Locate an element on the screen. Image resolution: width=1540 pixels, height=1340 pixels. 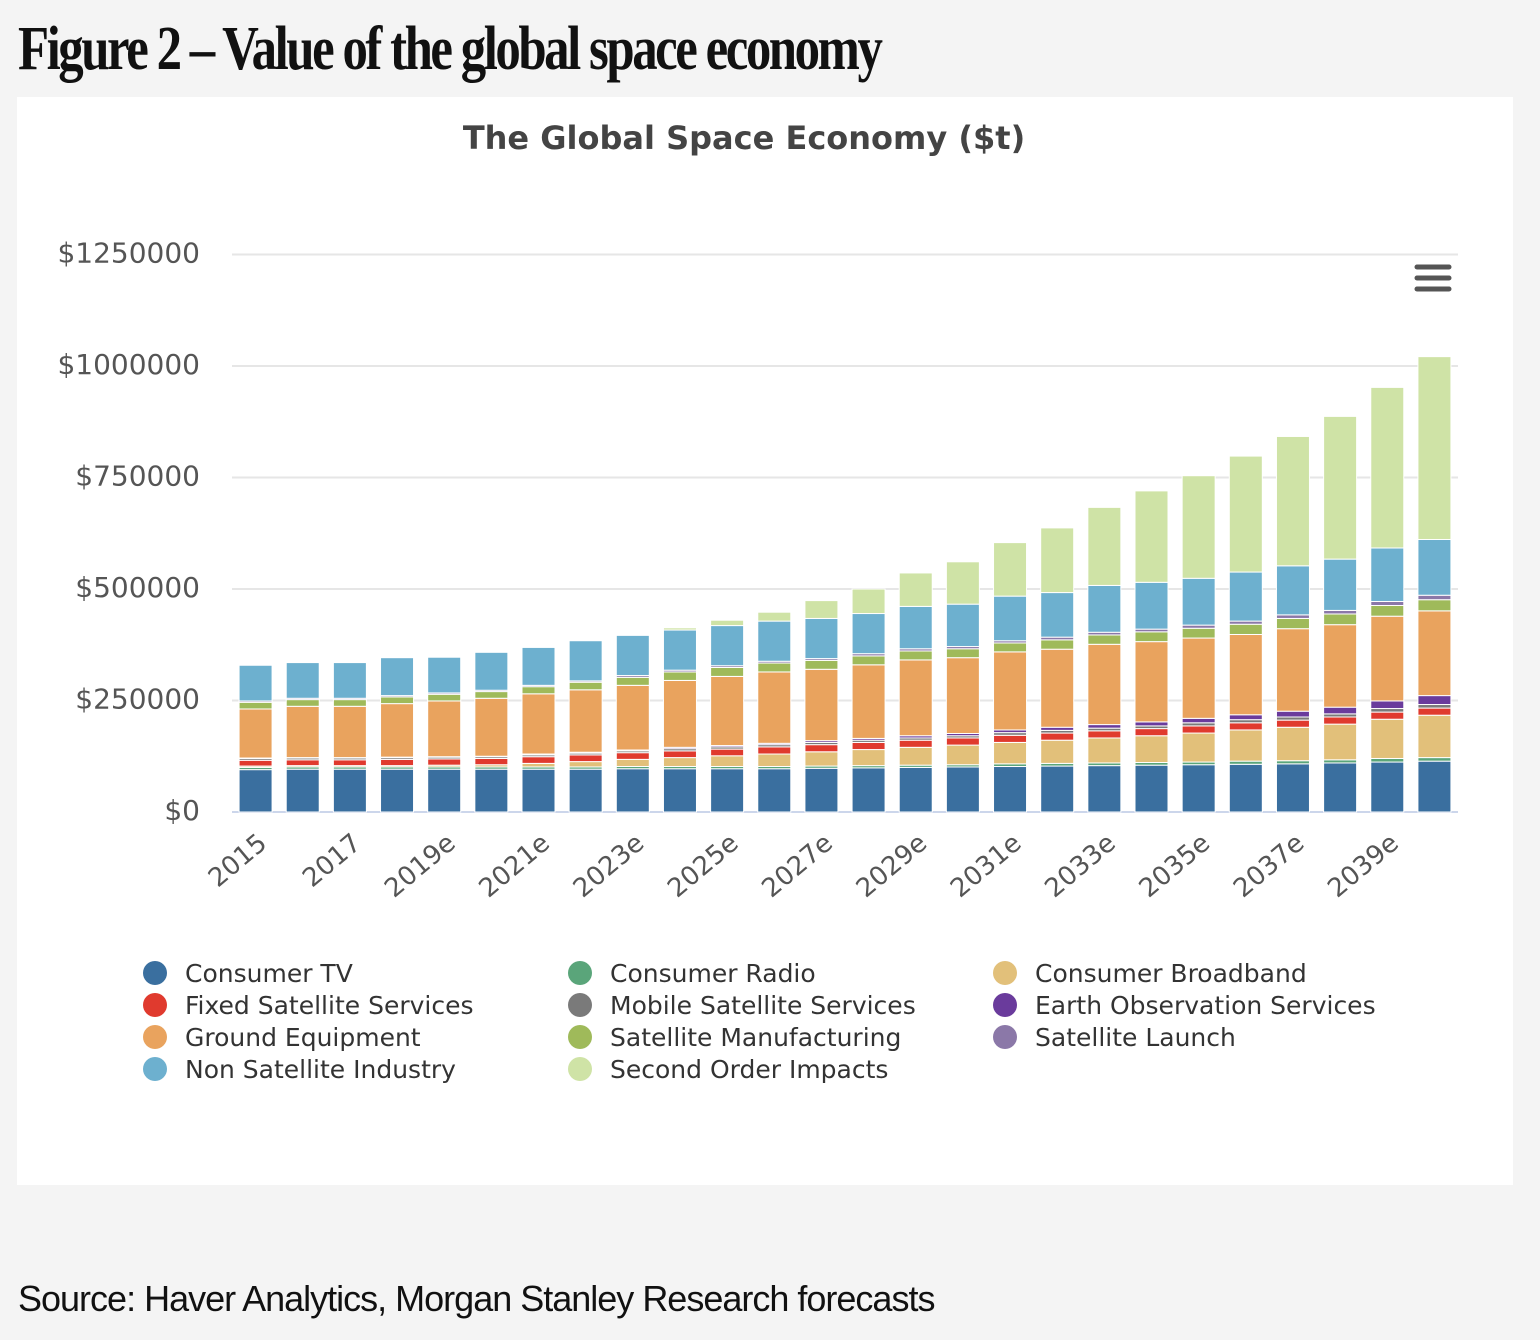
y-tick-label: $750000 is located at coordinates (137, 476).